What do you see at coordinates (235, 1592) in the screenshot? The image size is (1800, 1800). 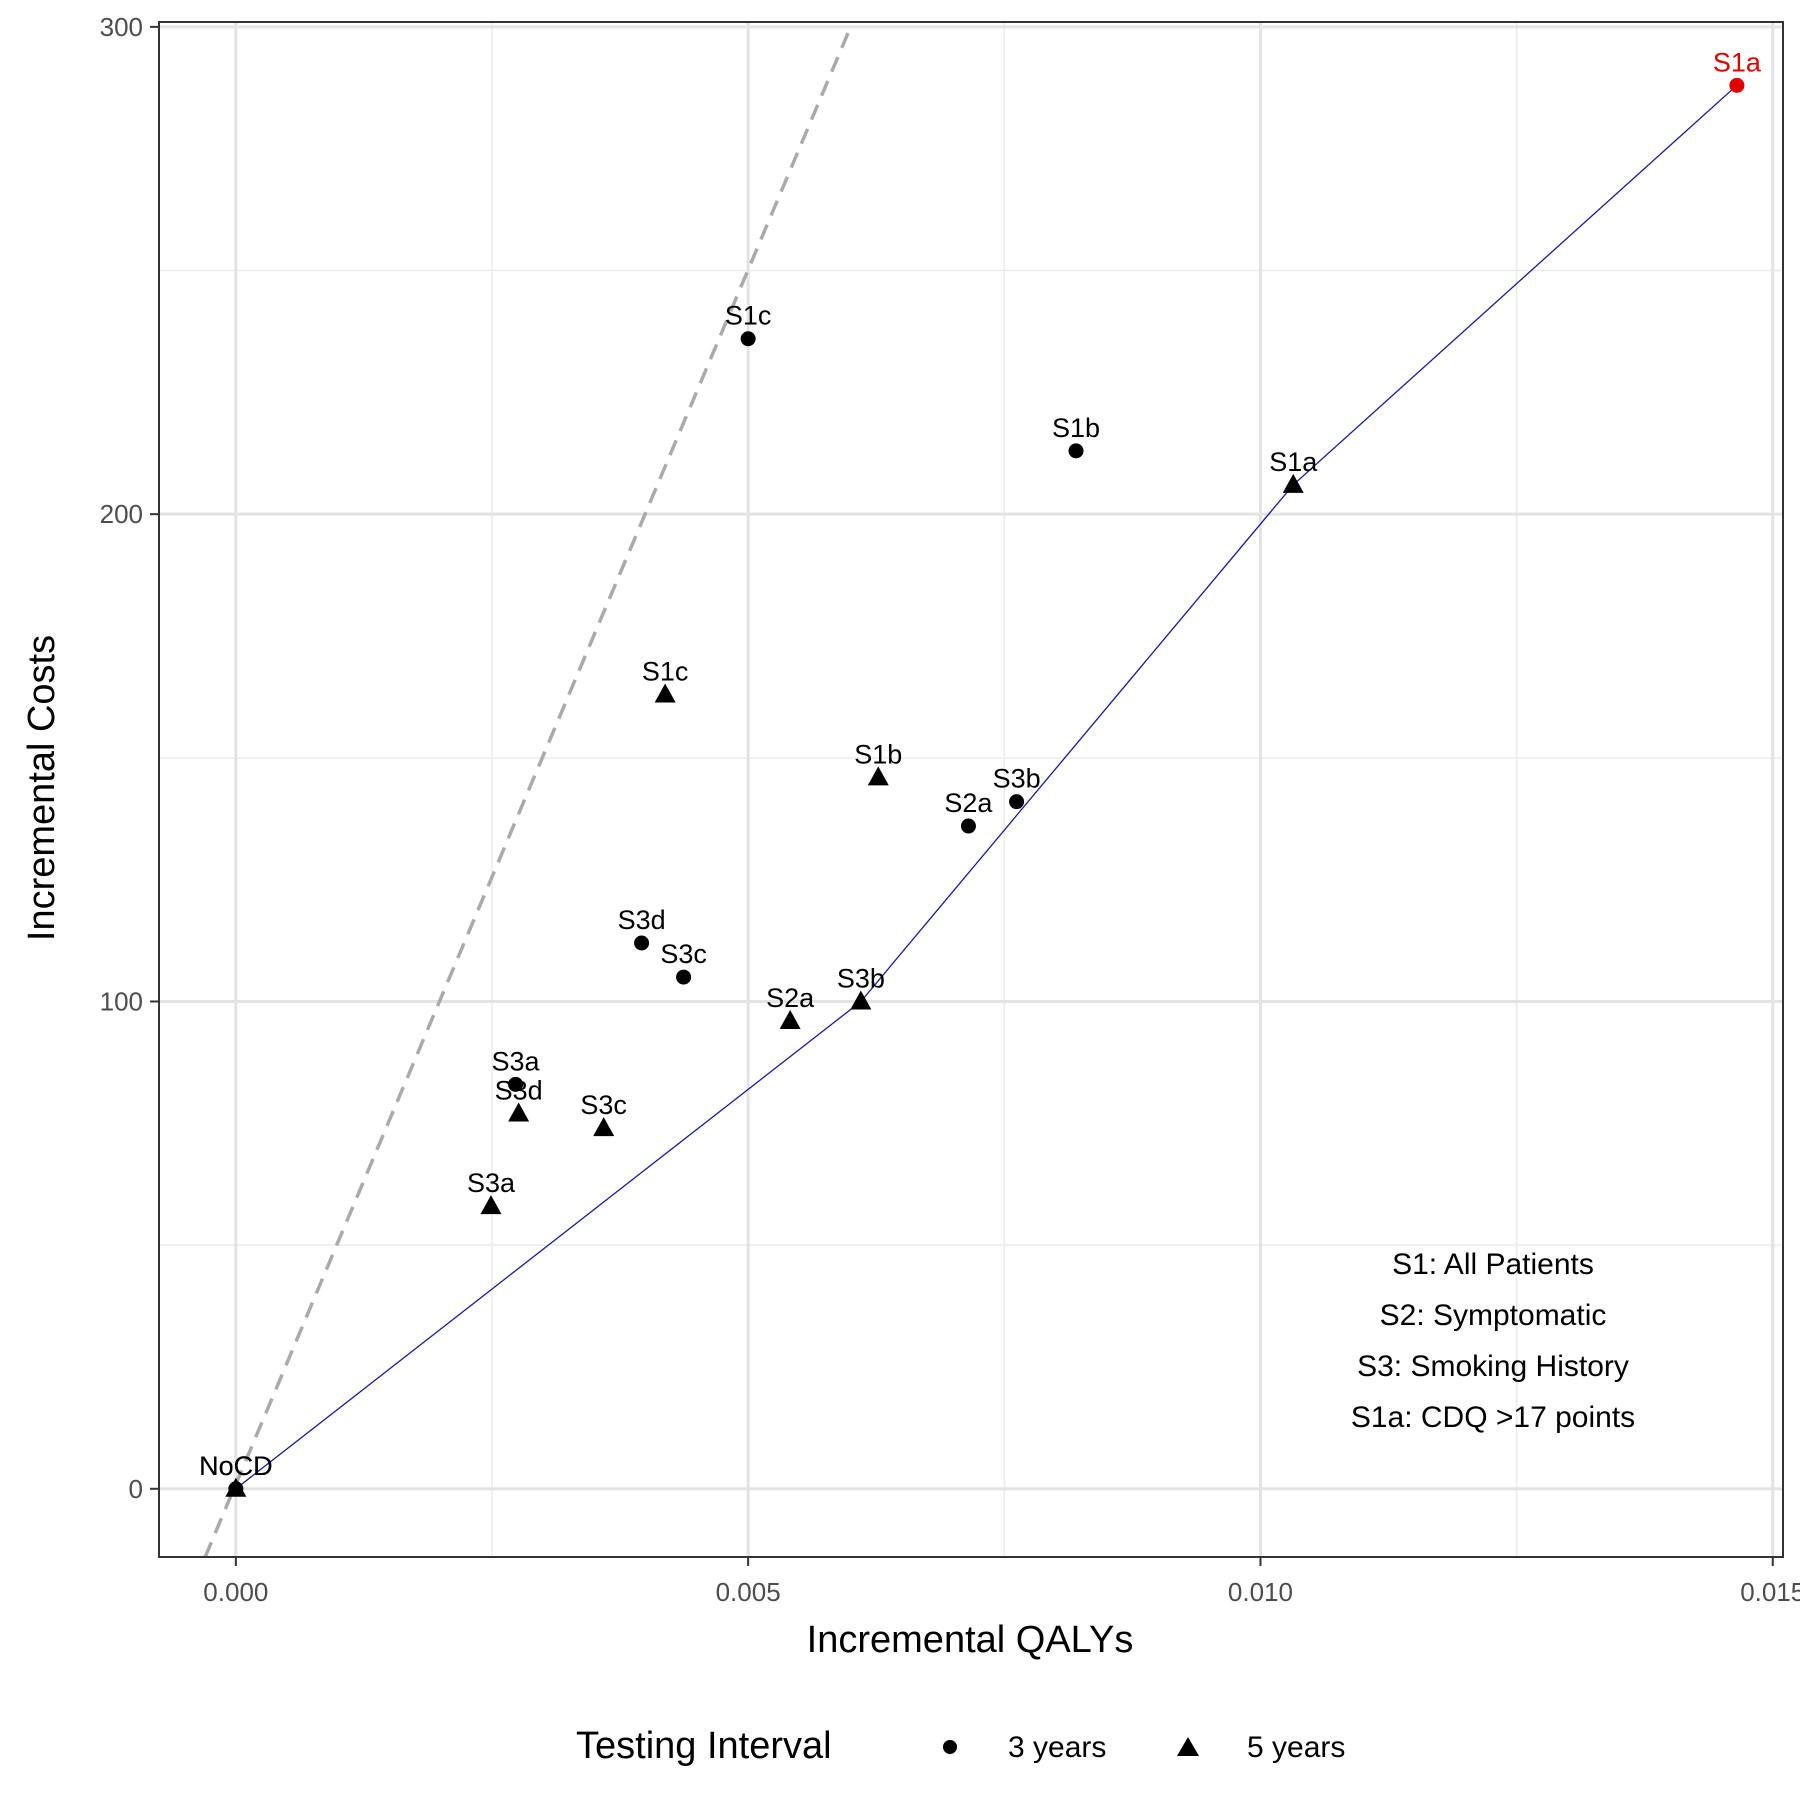 I see `x-tick-label: 0.000` at bounding box center [235, 1592].